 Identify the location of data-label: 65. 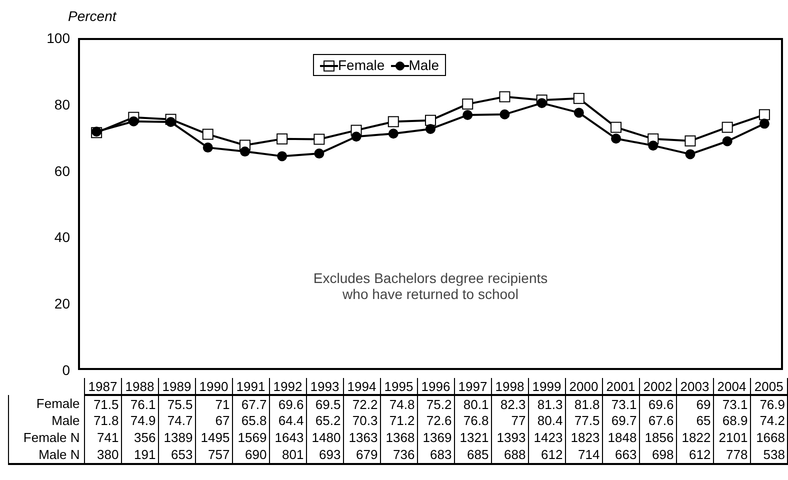
(695, 420).